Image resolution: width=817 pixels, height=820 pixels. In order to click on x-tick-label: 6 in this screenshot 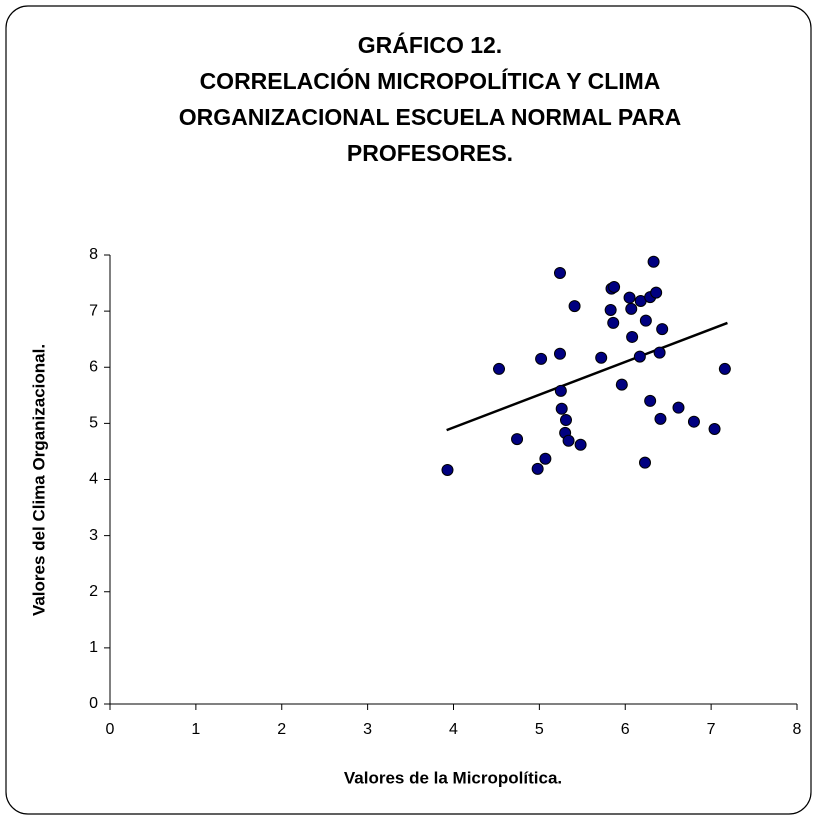, I will do `click(625, 729)`.